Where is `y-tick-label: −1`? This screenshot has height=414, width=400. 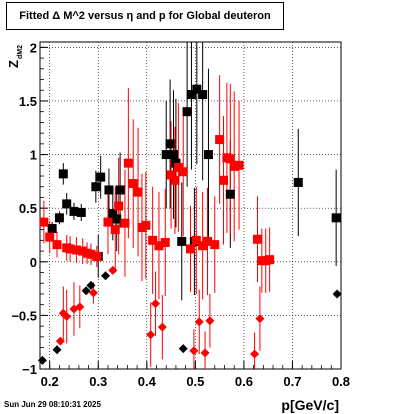 y-tick-label: −1 is located at coordinates (29, 369).